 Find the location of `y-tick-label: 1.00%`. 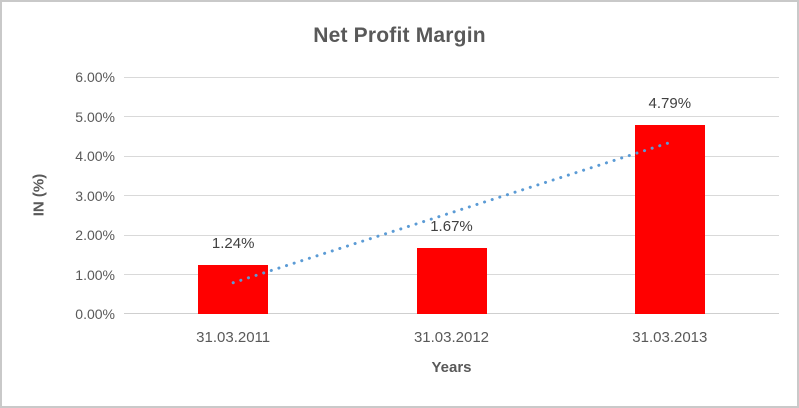

y-tick-label: 1.00% is located at coordinates (95, 274).